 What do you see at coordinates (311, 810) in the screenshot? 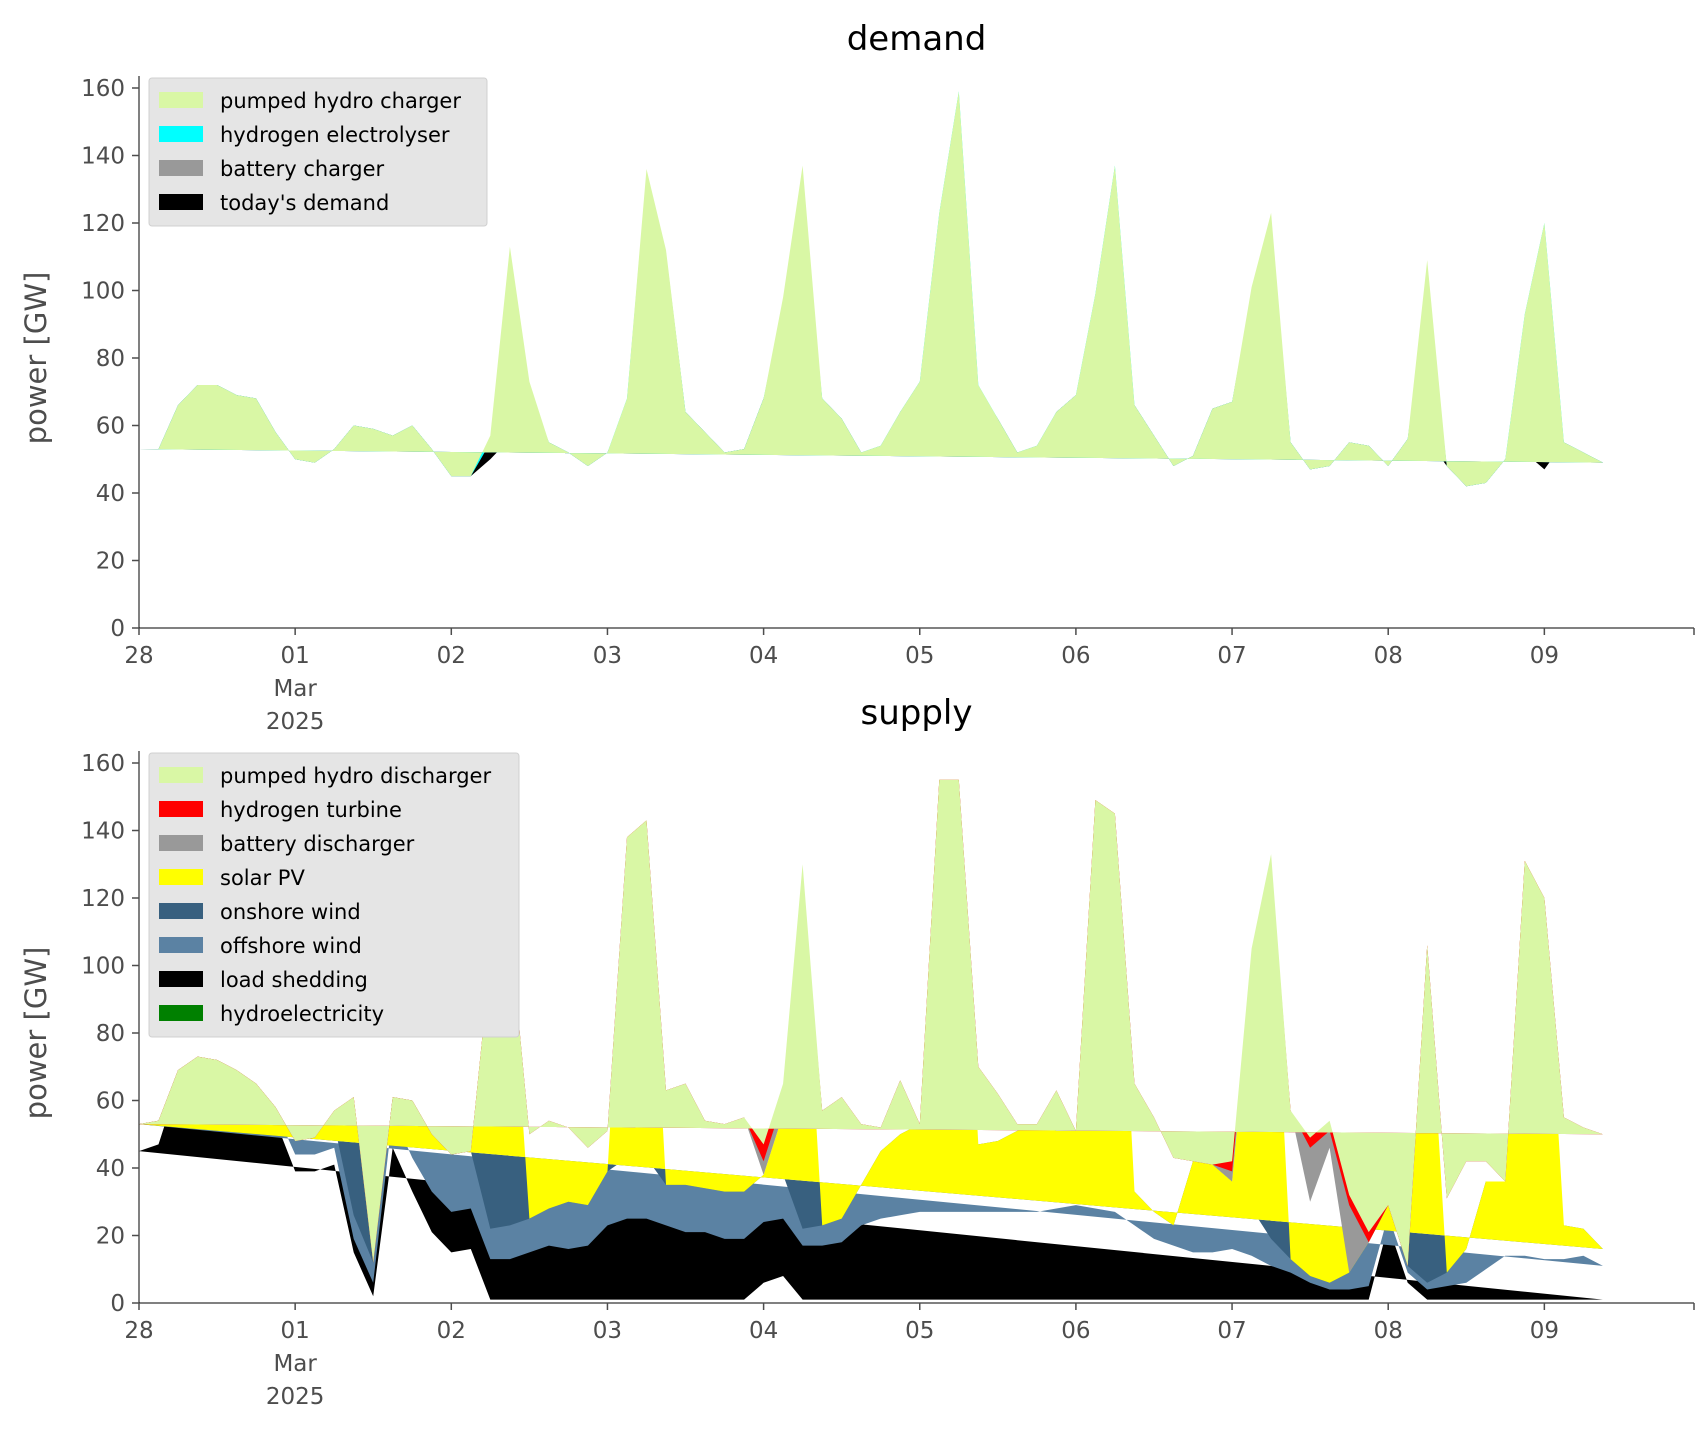
I see `legend-label-hydrogen-turbine: hydrogen turbine` at bounding box center [311, 810].